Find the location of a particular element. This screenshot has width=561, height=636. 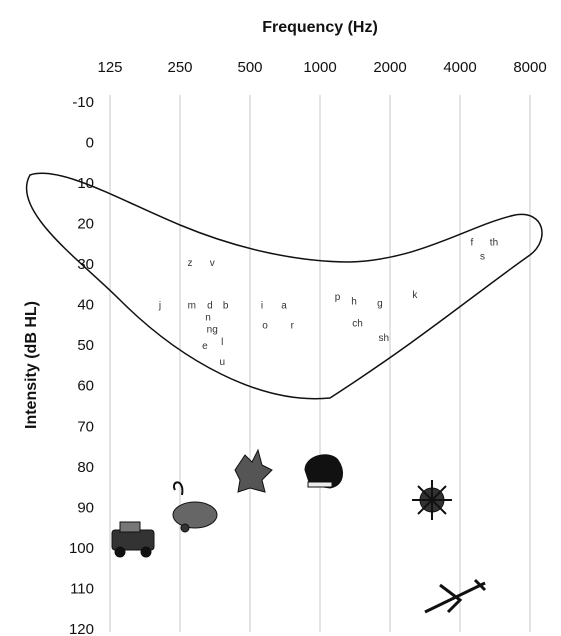

y-tick-label: 40 is located at coordinates (85, 305).